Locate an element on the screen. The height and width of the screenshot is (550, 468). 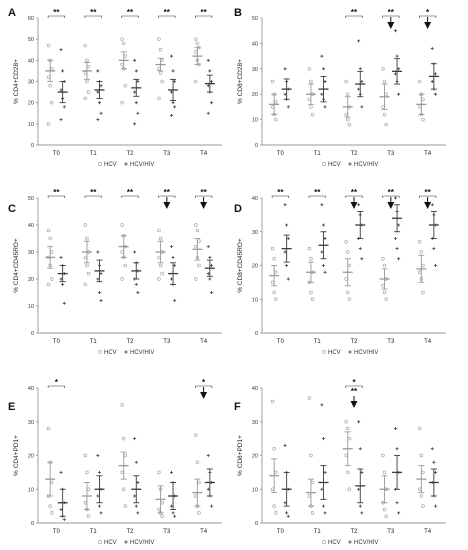
category-label: T2 is located at coordinates (130, 154).